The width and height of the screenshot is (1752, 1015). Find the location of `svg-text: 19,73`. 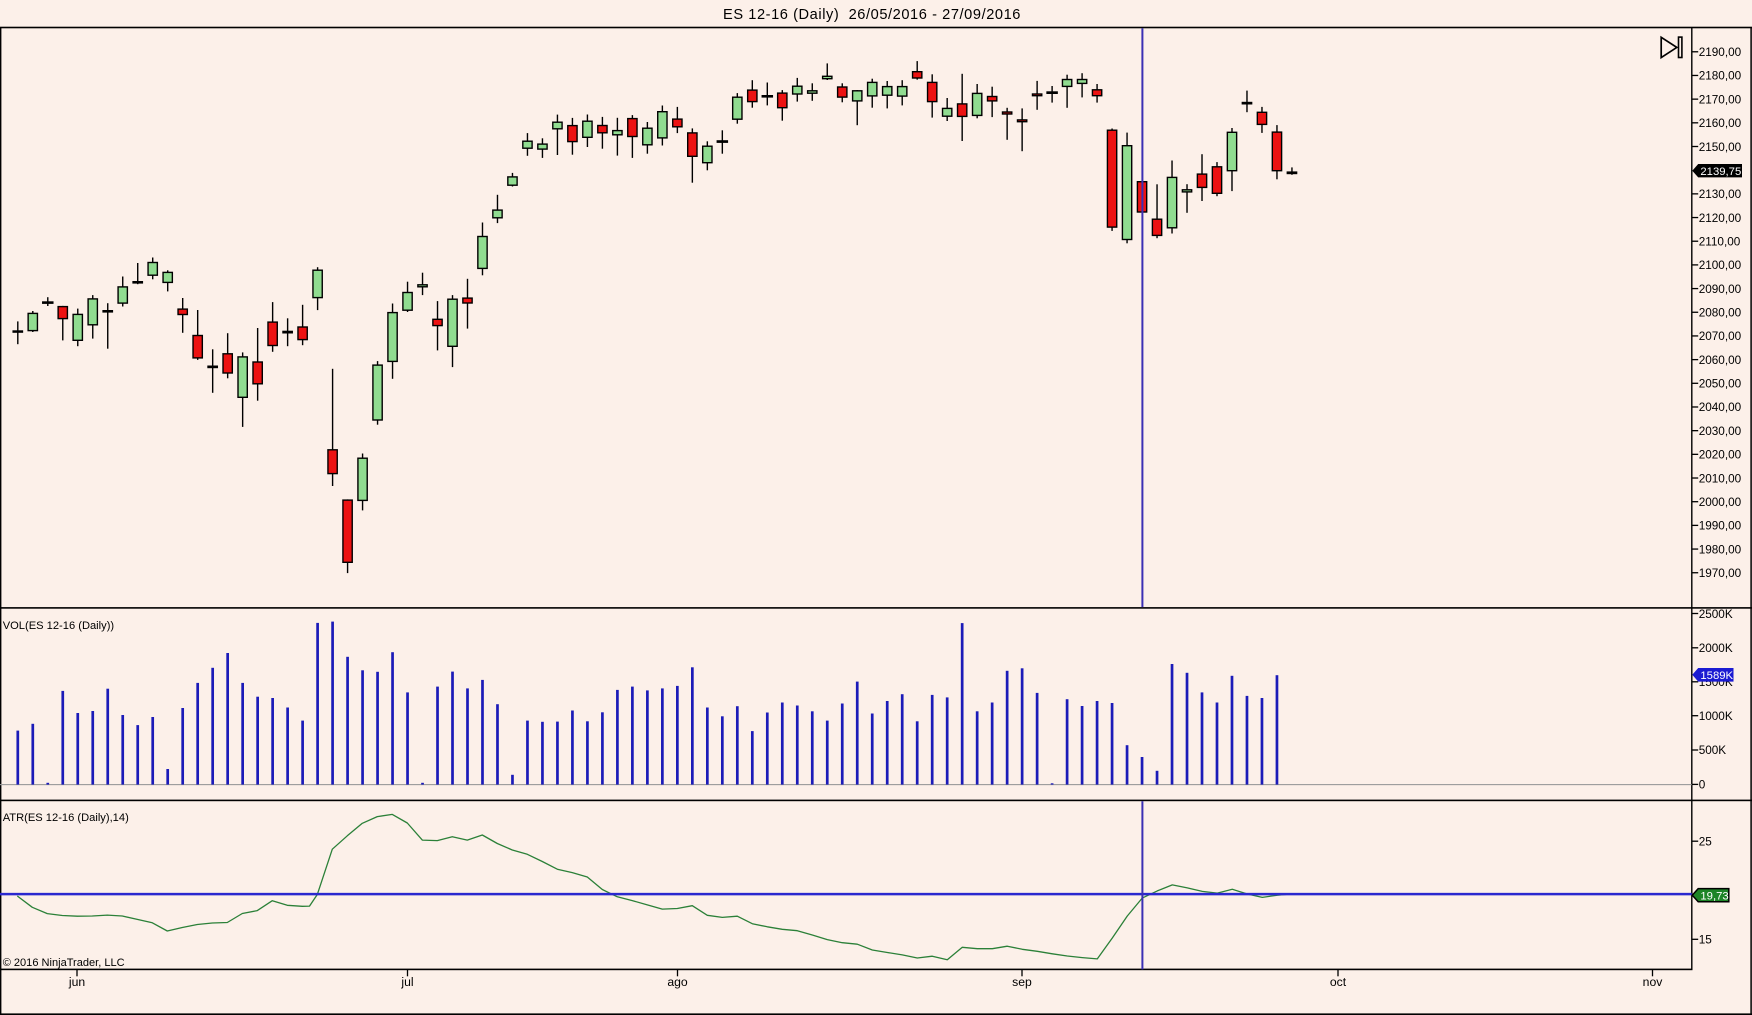

svg-text: 19,73 is located at coordinates (1714, 896).